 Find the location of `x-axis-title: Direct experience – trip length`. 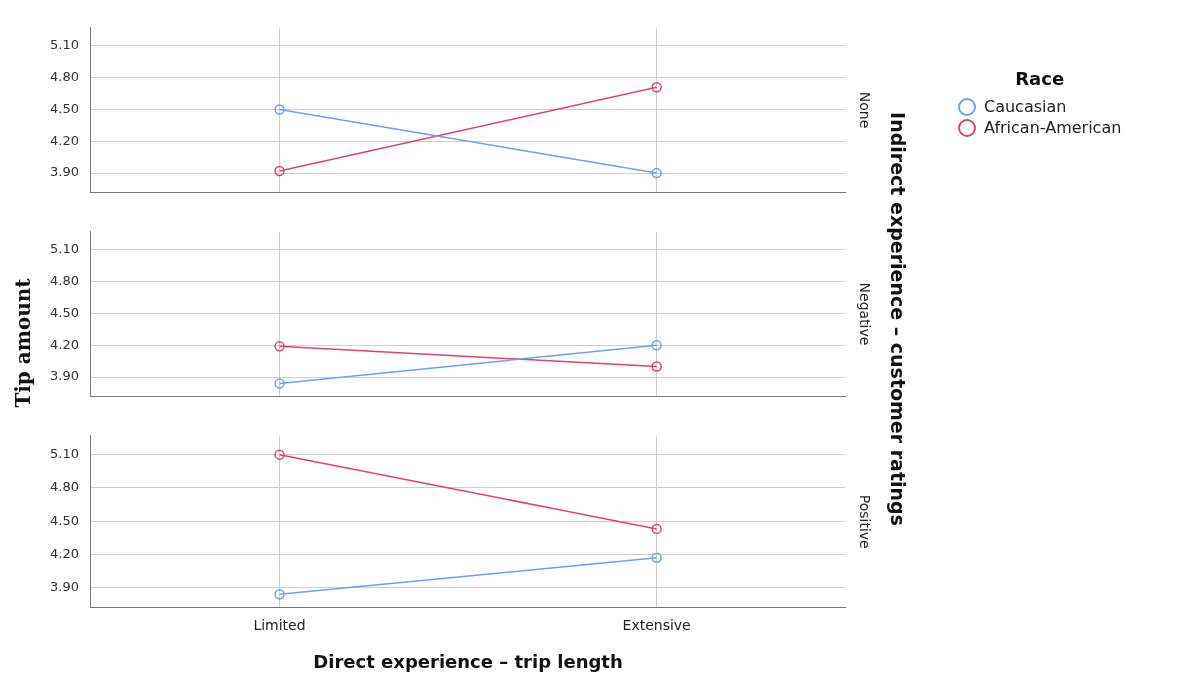

x-axis-title: Direct experience – trip length is located at coordinates (468, 661).